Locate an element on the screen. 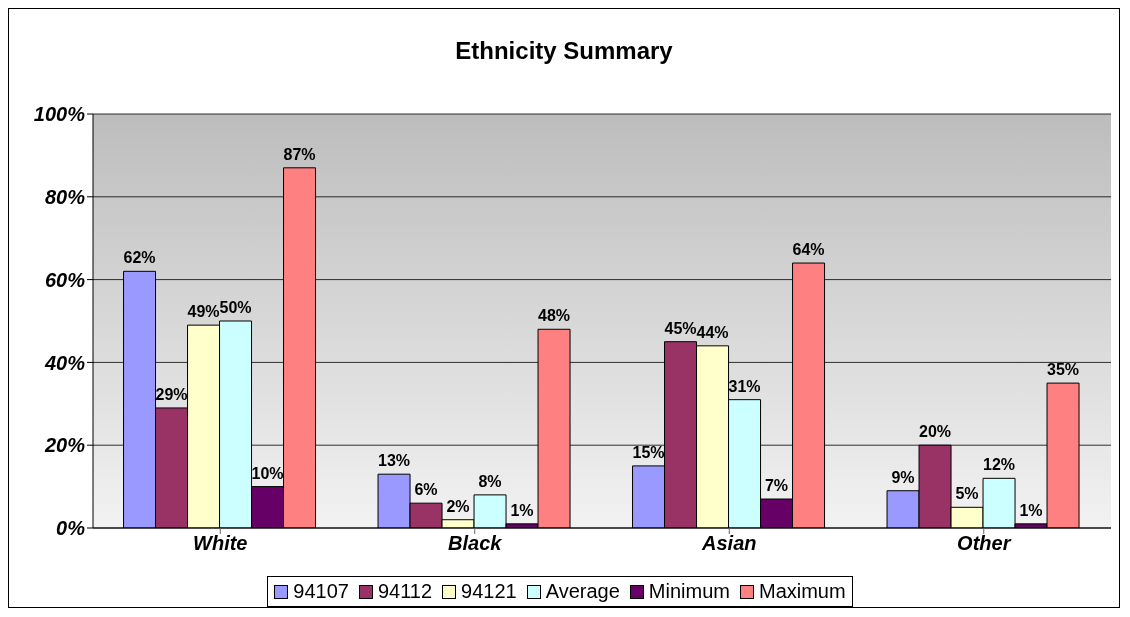  data-label: 9% is located at coordinates (903, 477).